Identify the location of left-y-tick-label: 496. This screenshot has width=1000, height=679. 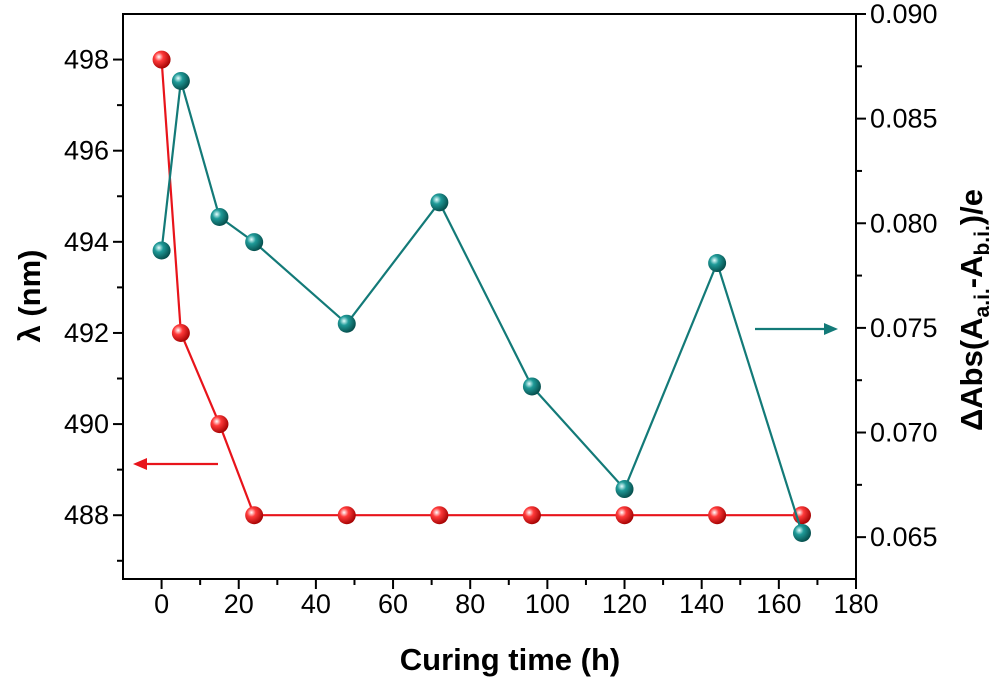
(86, 151).